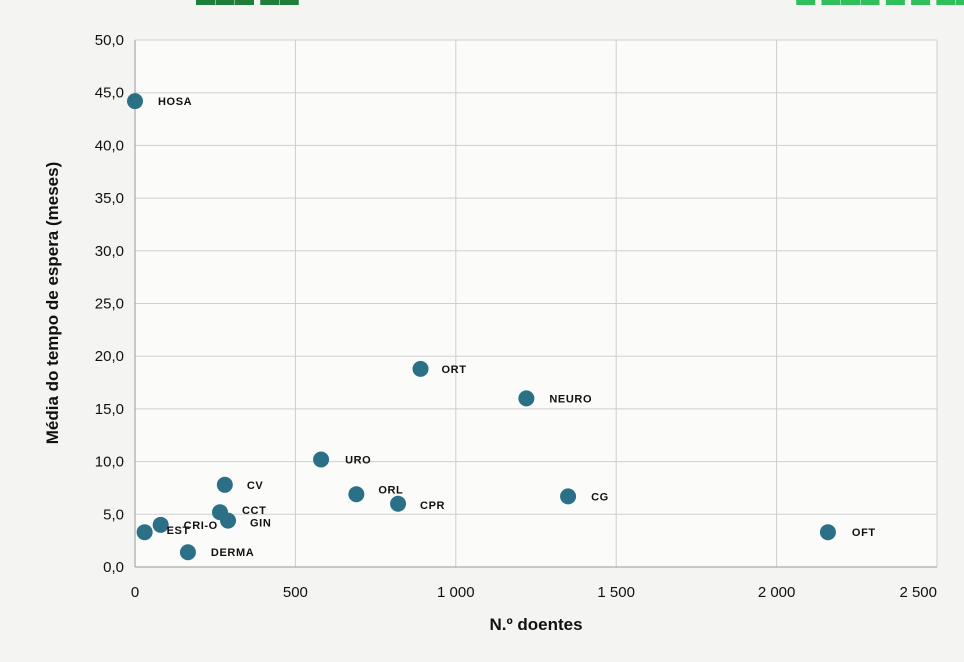  I want to click on point-label-cri-o: CRI-O, so click(201, 526).